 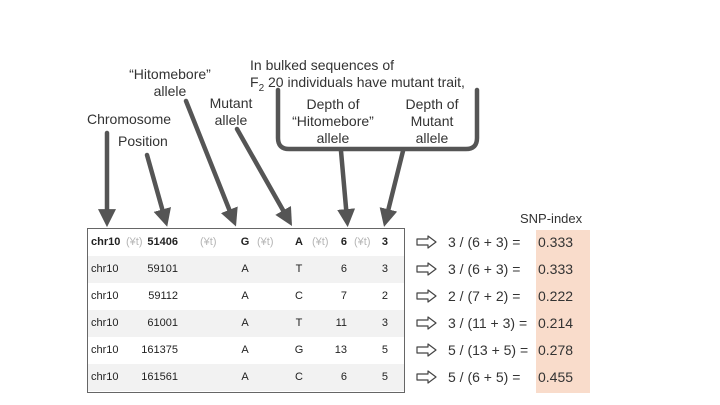 I want to click on label-depth-ref-line1: Depth of, so click(x=333, y=104).